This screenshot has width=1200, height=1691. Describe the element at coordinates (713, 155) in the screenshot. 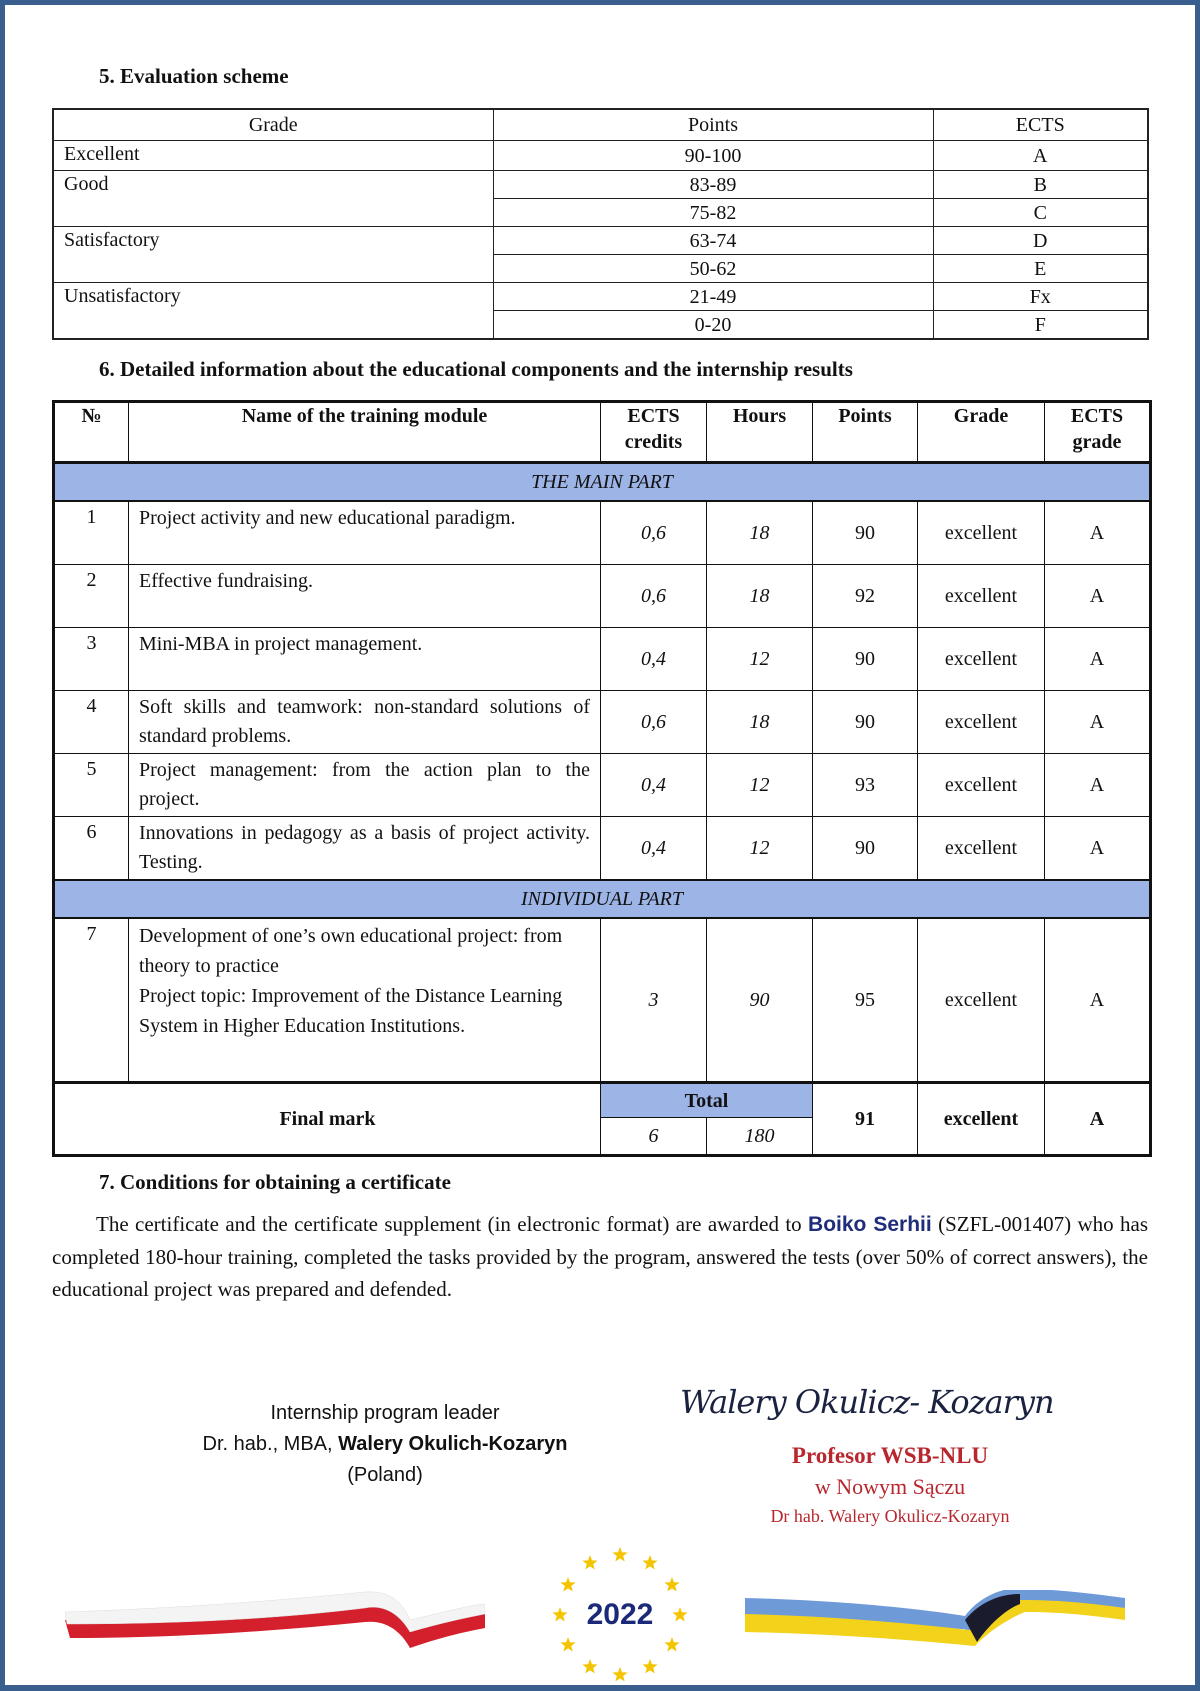

I see `points-cell: 90-100` at that location.